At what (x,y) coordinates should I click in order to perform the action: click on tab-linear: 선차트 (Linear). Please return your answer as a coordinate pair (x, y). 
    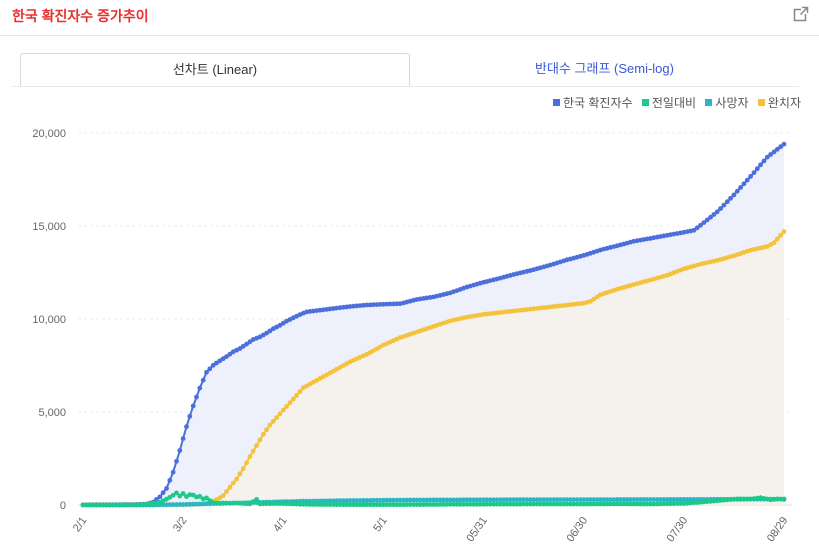
    Looking at the image, I should click on (215, 70).